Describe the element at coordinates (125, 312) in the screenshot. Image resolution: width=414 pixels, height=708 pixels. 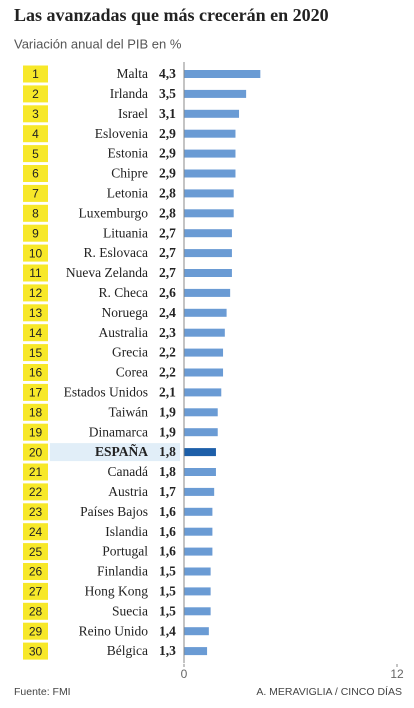
I see `category-label: Noruega` at that location.